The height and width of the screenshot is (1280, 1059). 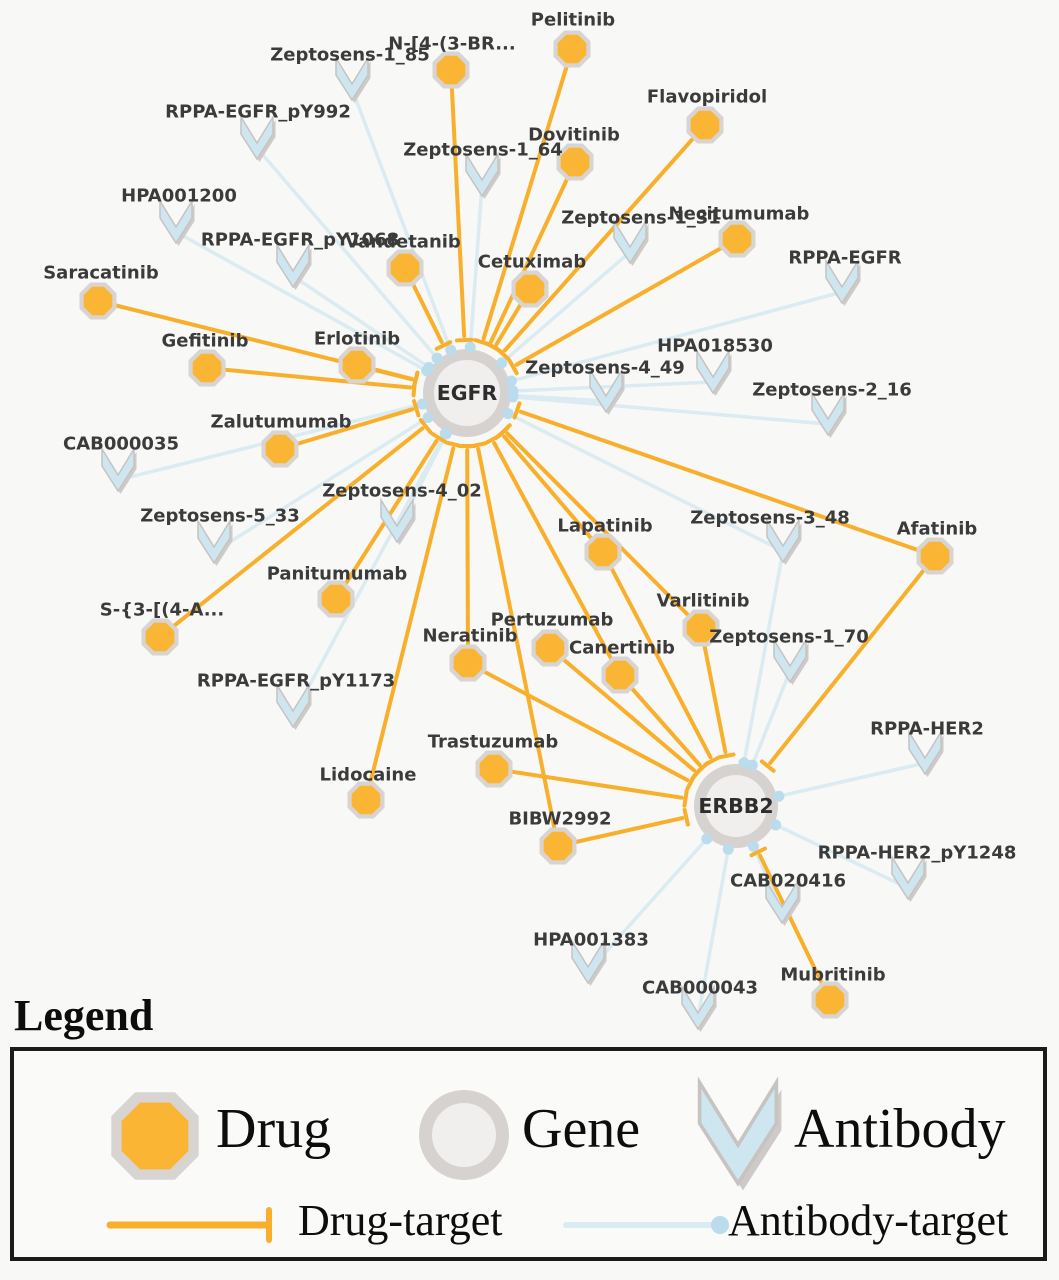 I want to click on node-label: RPPA-HER2, so click(x=927, y=729).